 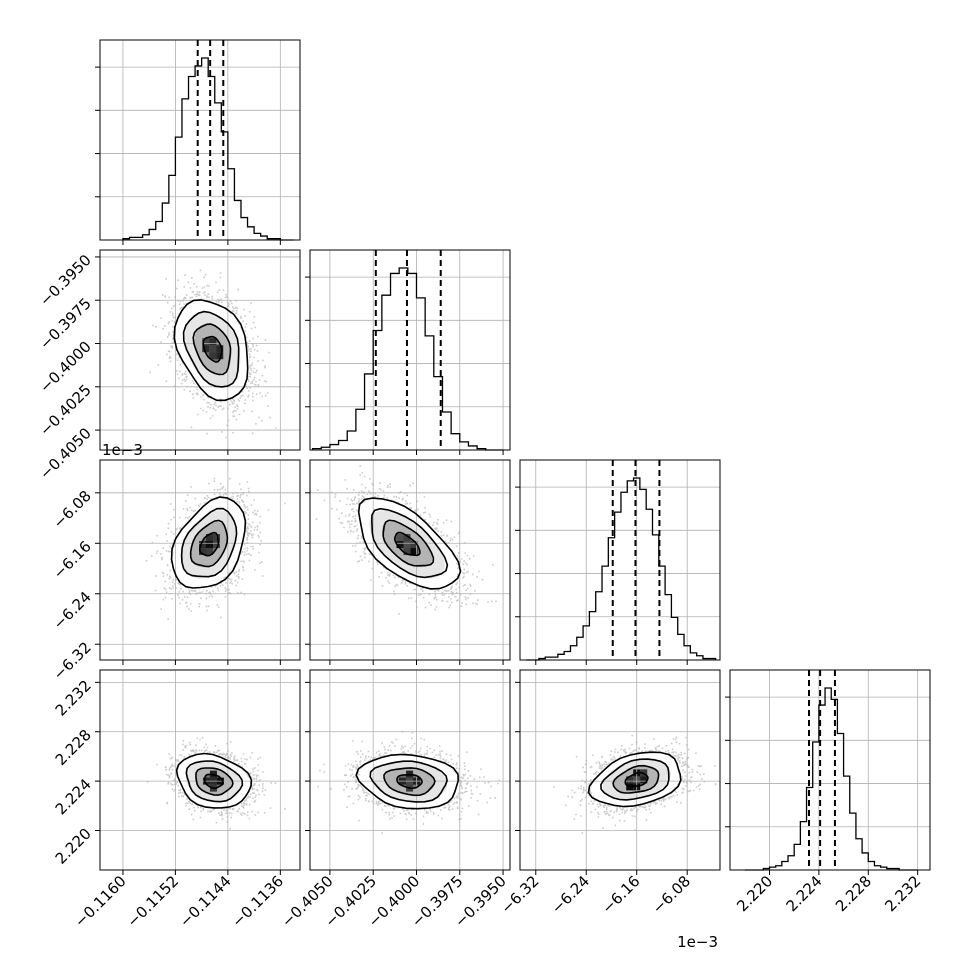 I want to click on x-tick-label: −0.1160, so click(x=100, y=901).